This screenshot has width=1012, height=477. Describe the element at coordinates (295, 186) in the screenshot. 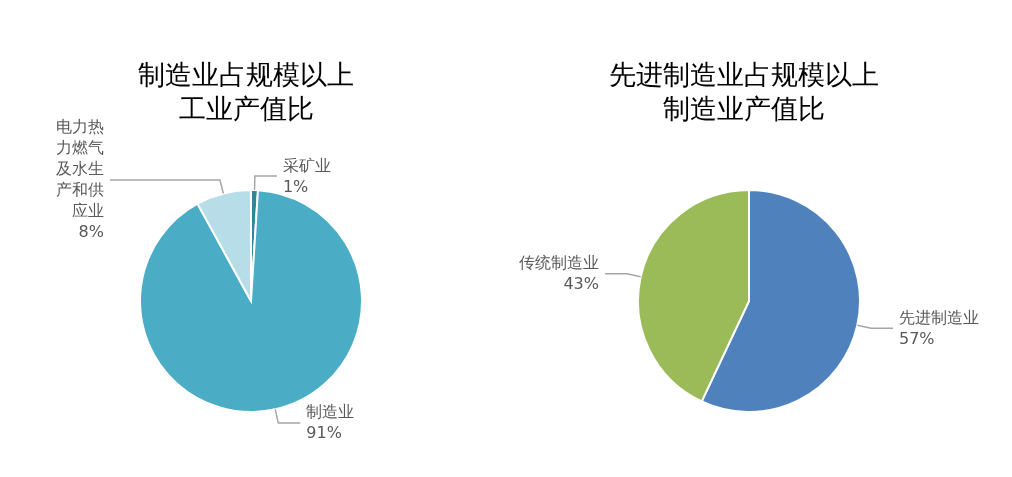

I see `data-label: 1%` at that location.